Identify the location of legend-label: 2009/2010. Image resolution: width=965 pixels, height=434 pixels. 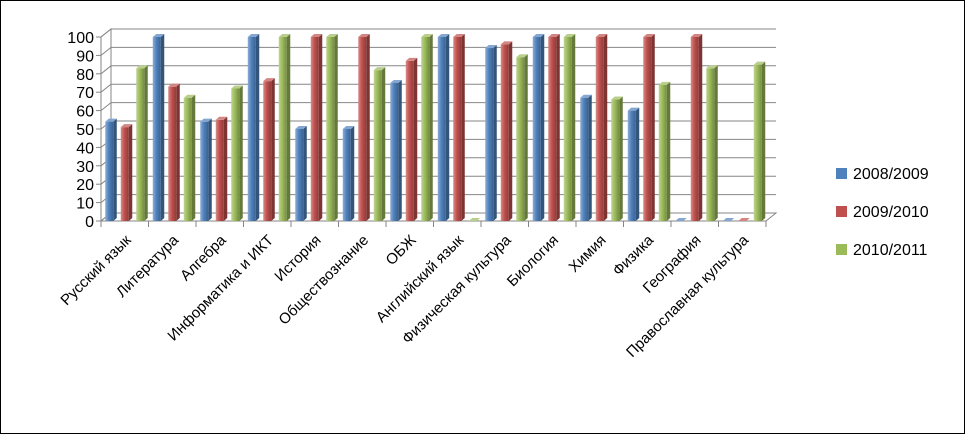
(891, 212).